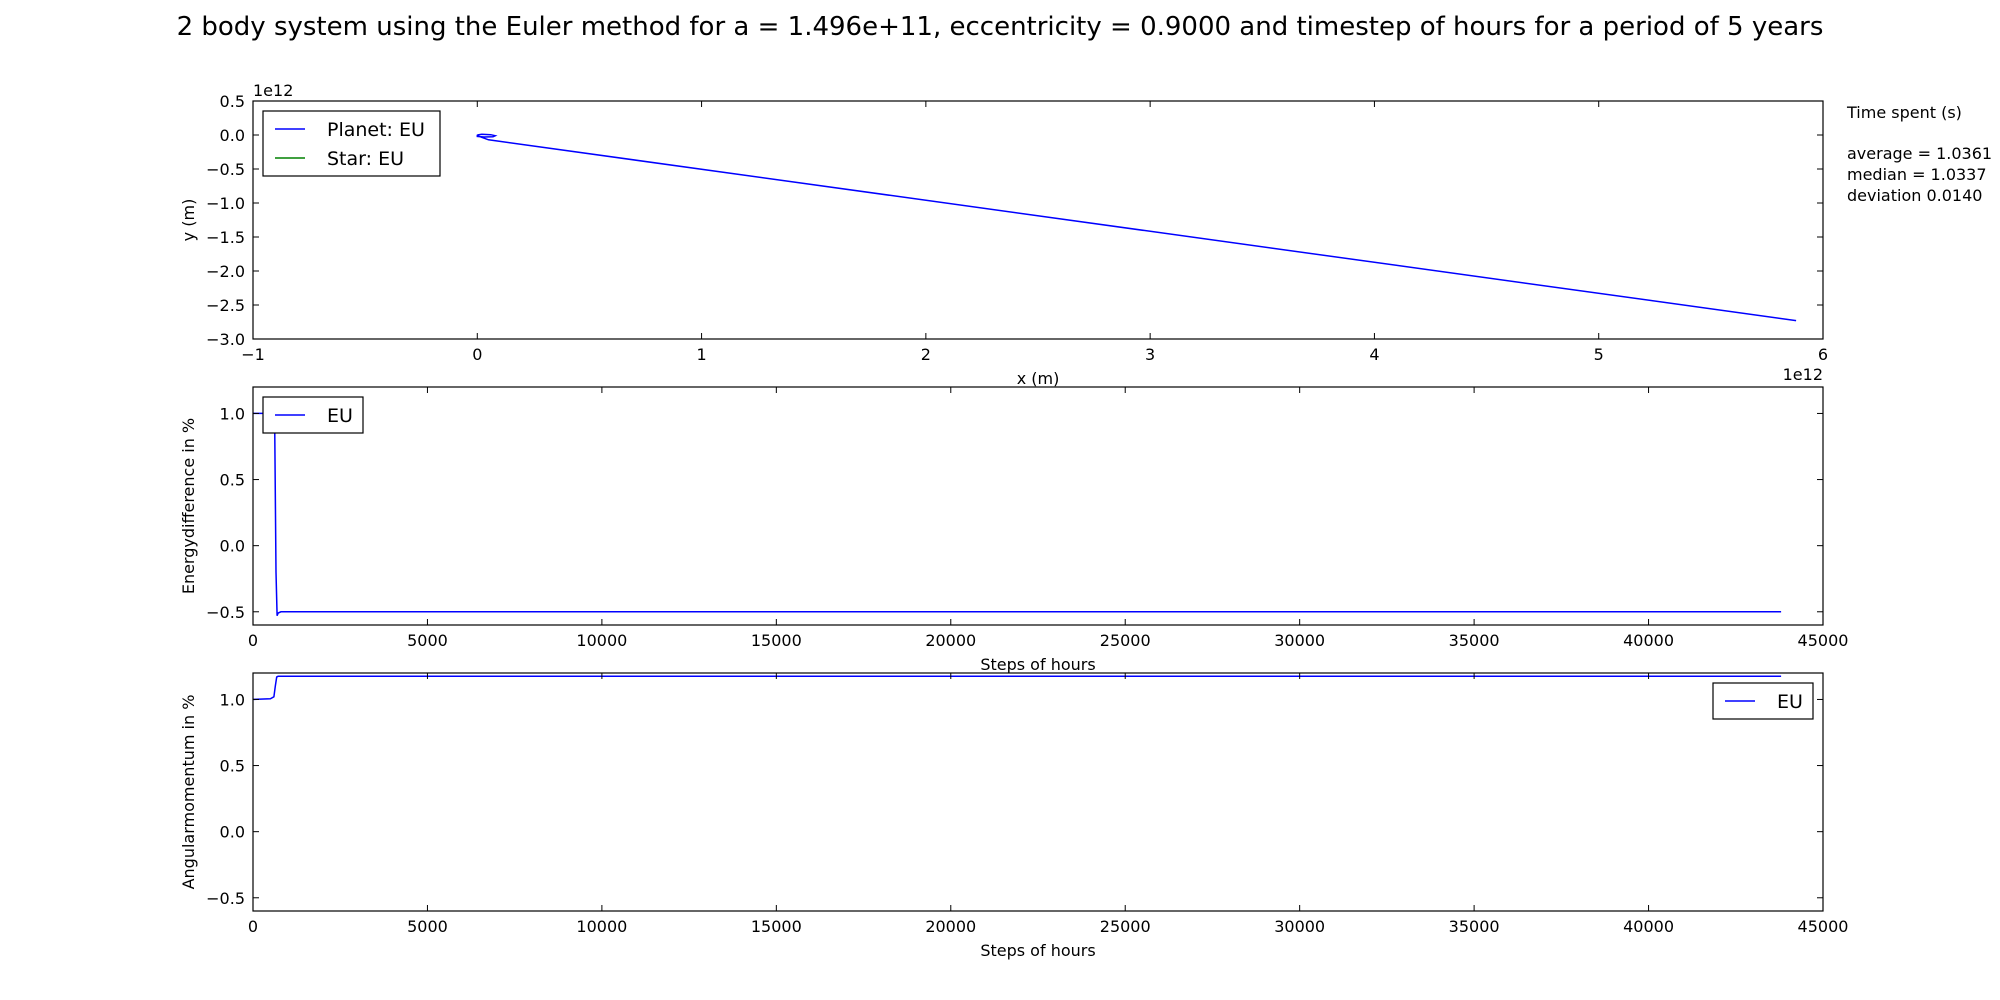  What do you see at coordinates (376, 130) in the screenshot?
I see `legend-label: Planet: EU` at bounding box center [376, 130].